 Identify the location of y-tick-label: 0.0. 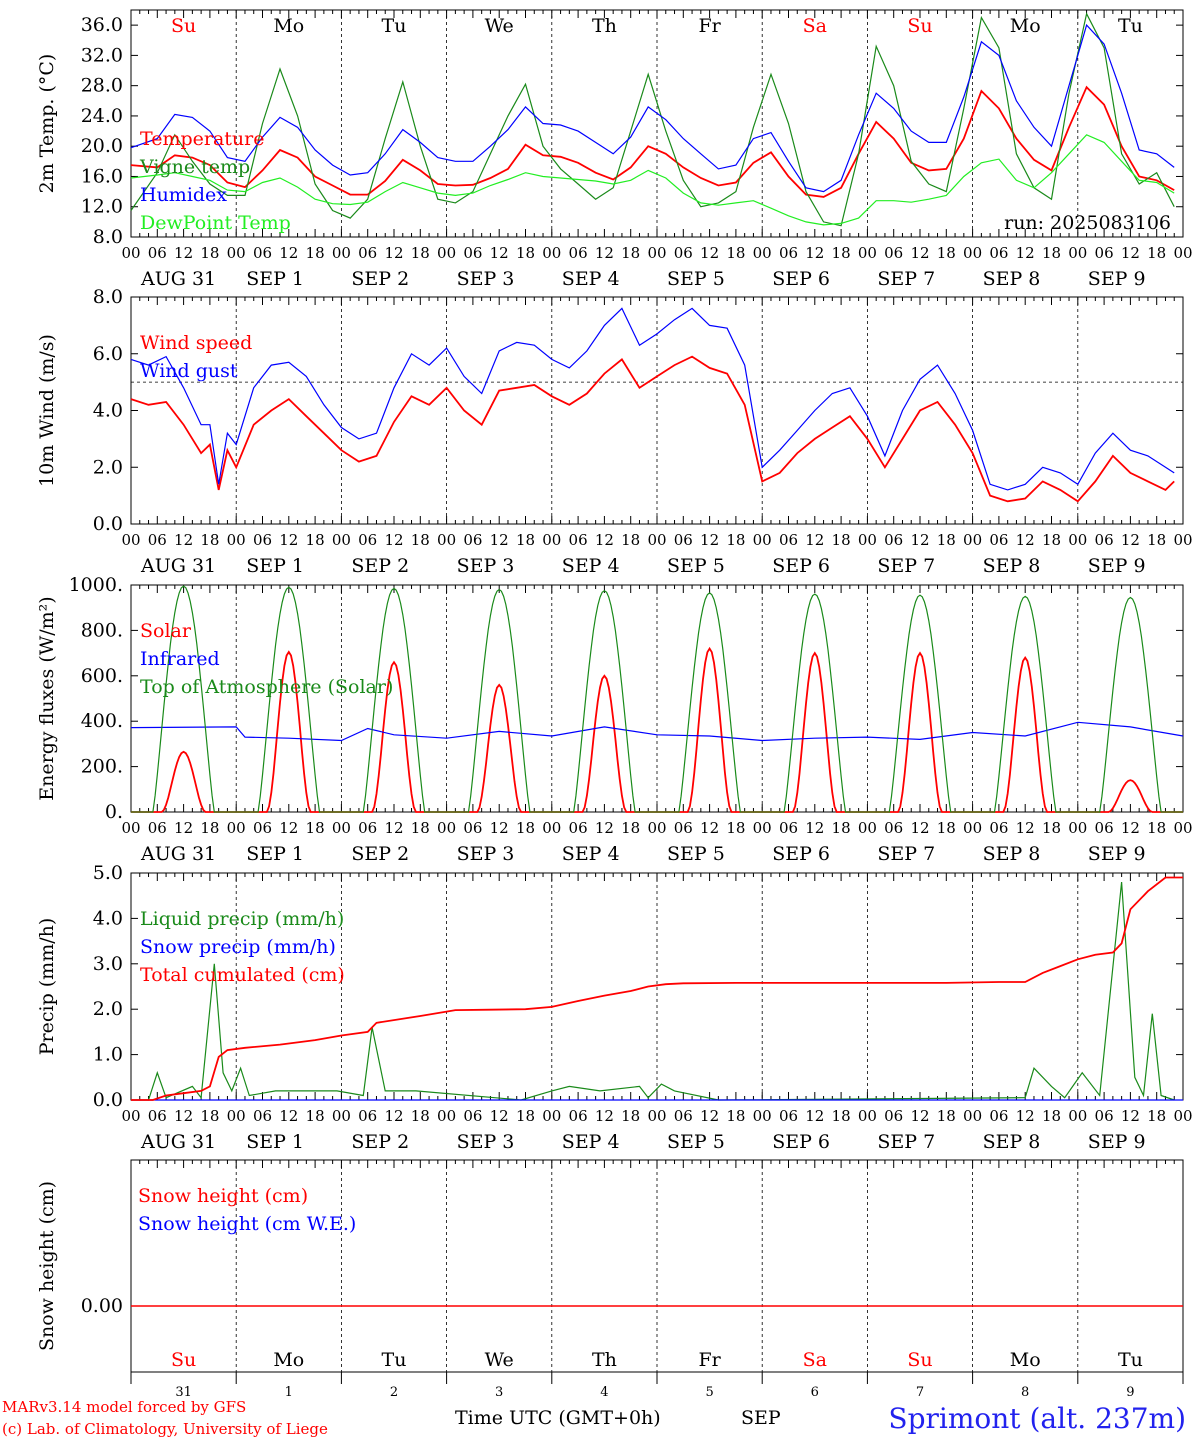
(108, 1100).